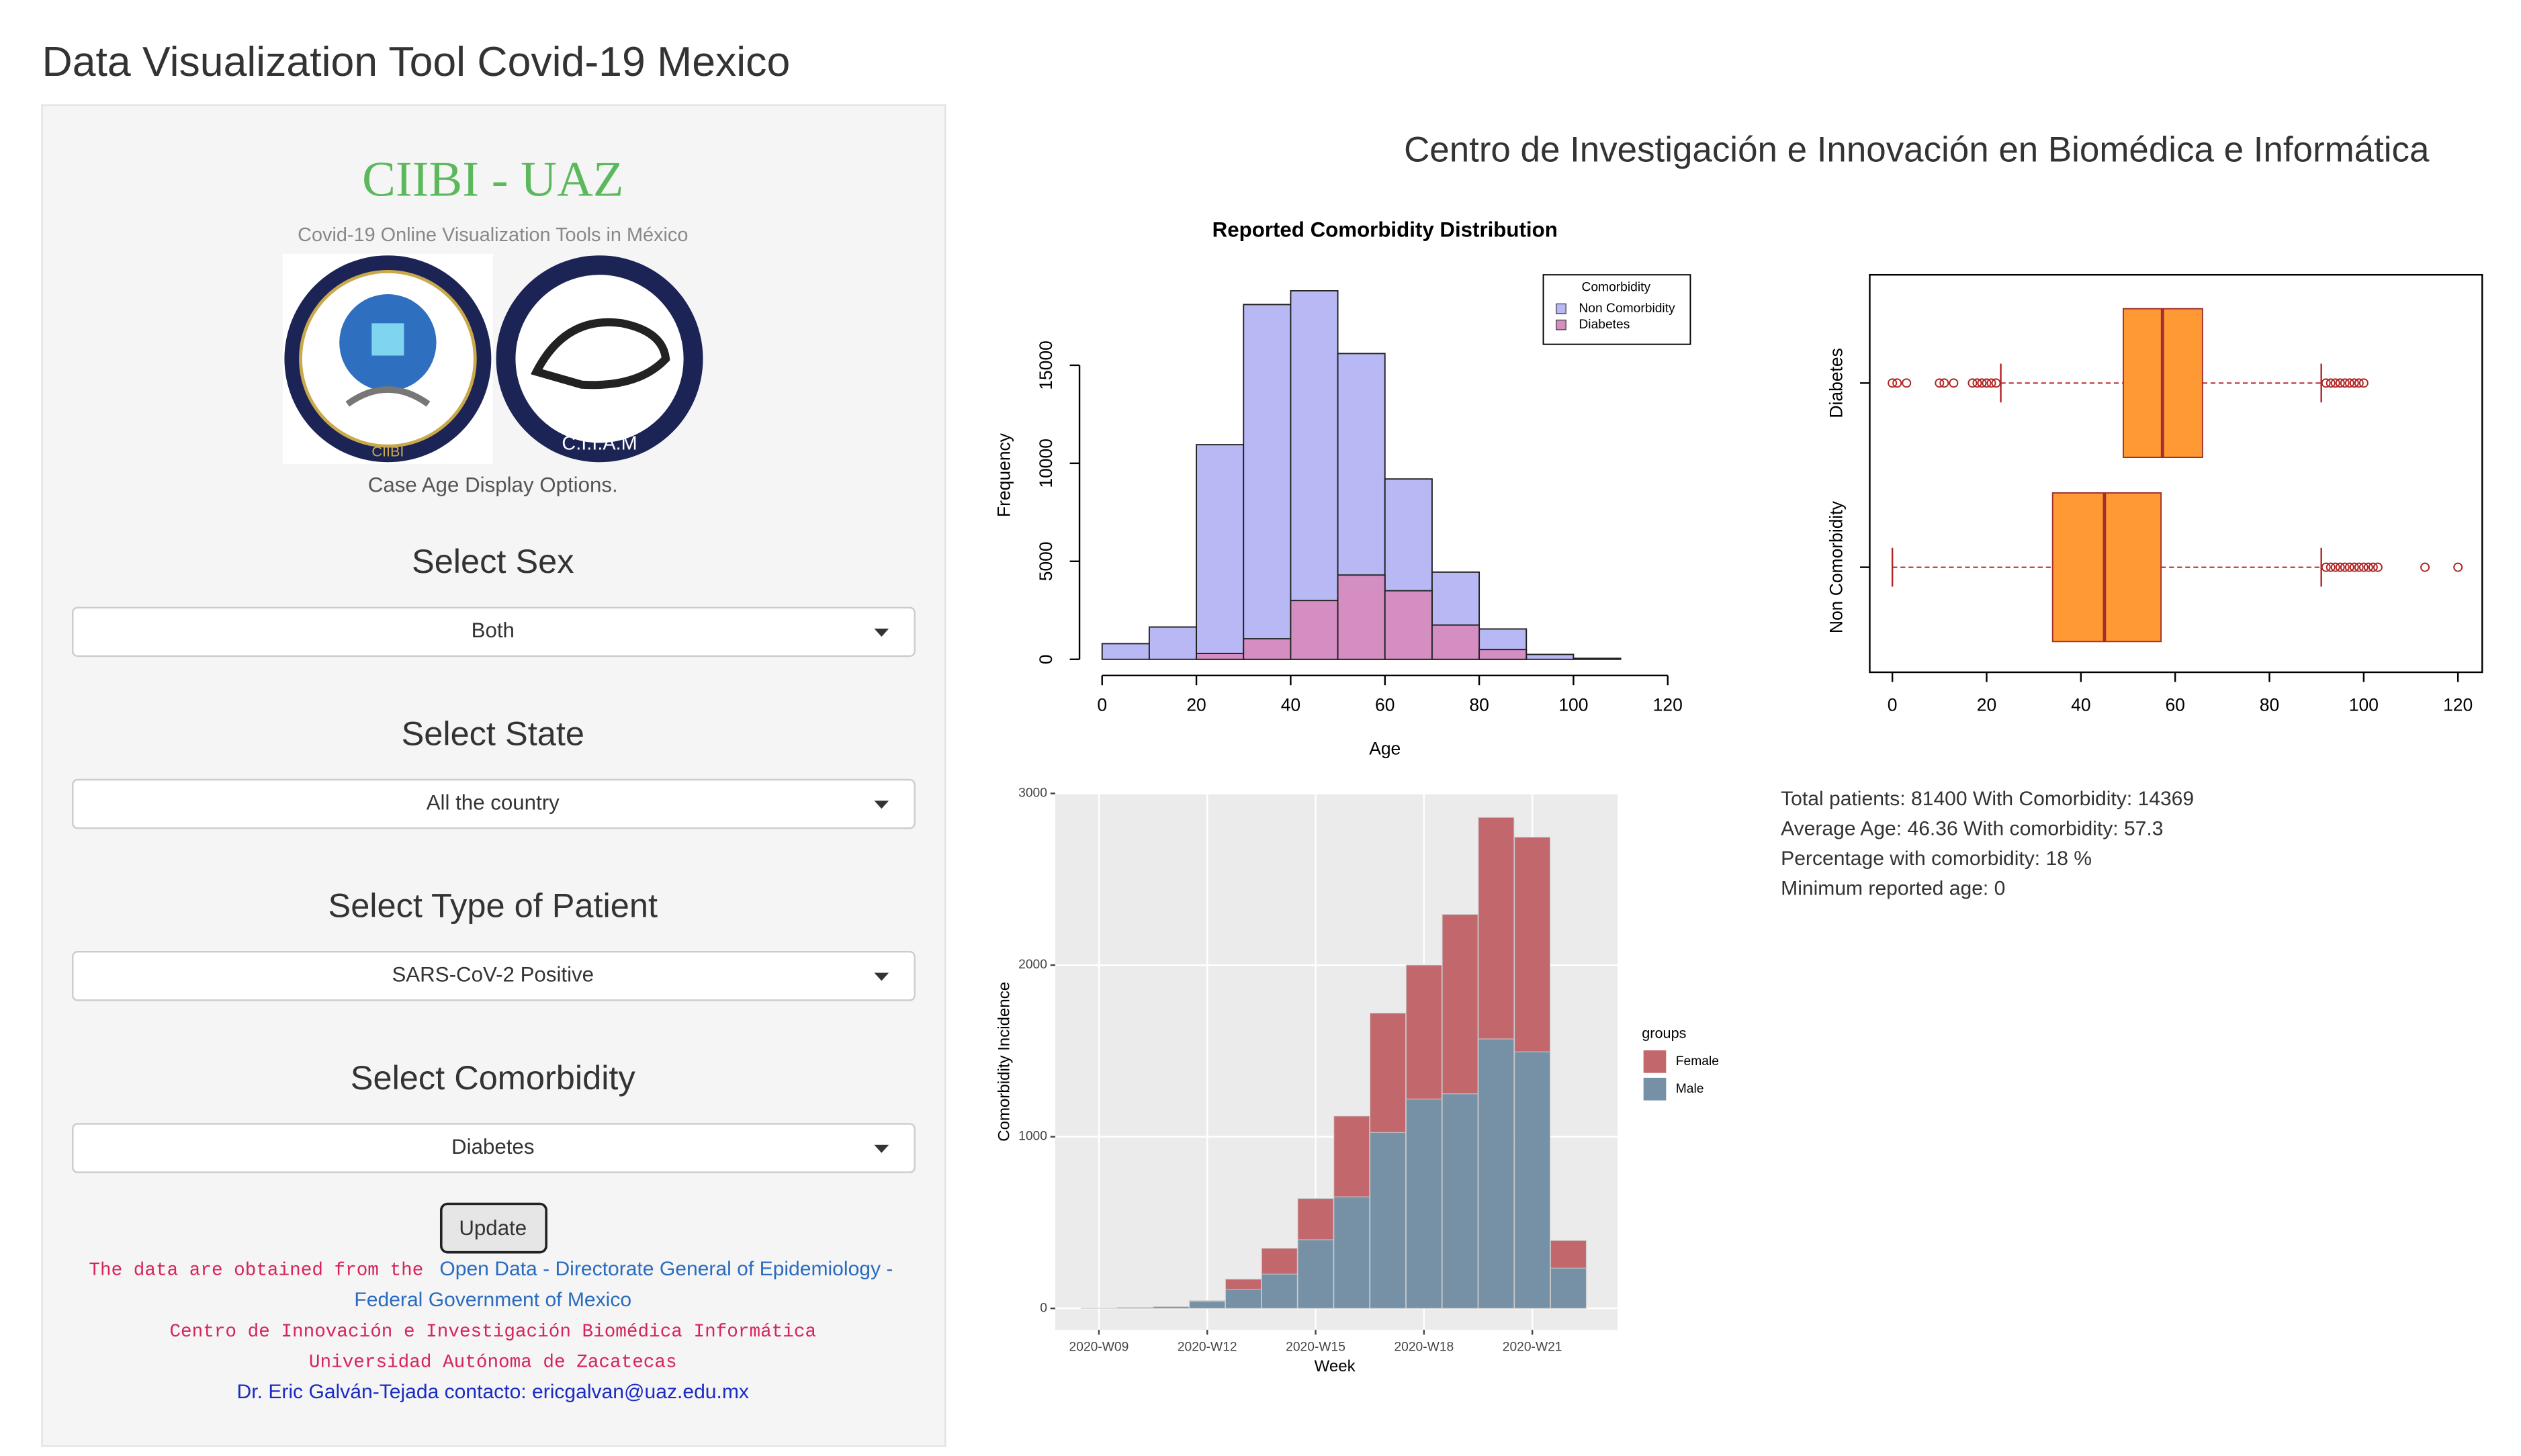  Describe the element at coordinates (1385, 705) in the screenshot. I see `x-tick-label: 60` at that location.